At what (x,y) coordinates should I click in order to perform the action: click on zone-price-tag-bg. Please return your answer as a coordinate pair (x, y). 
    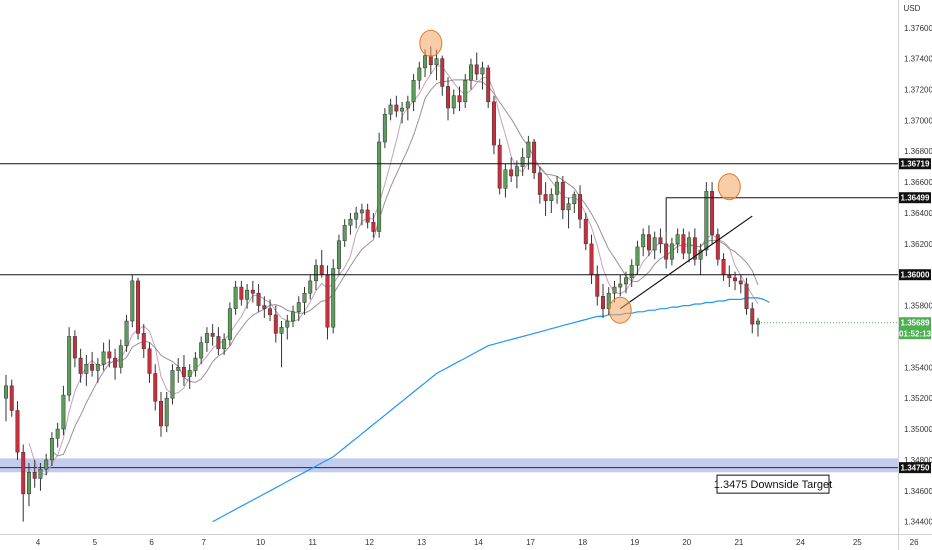
    Looking at the image, I should click on (915, 468).